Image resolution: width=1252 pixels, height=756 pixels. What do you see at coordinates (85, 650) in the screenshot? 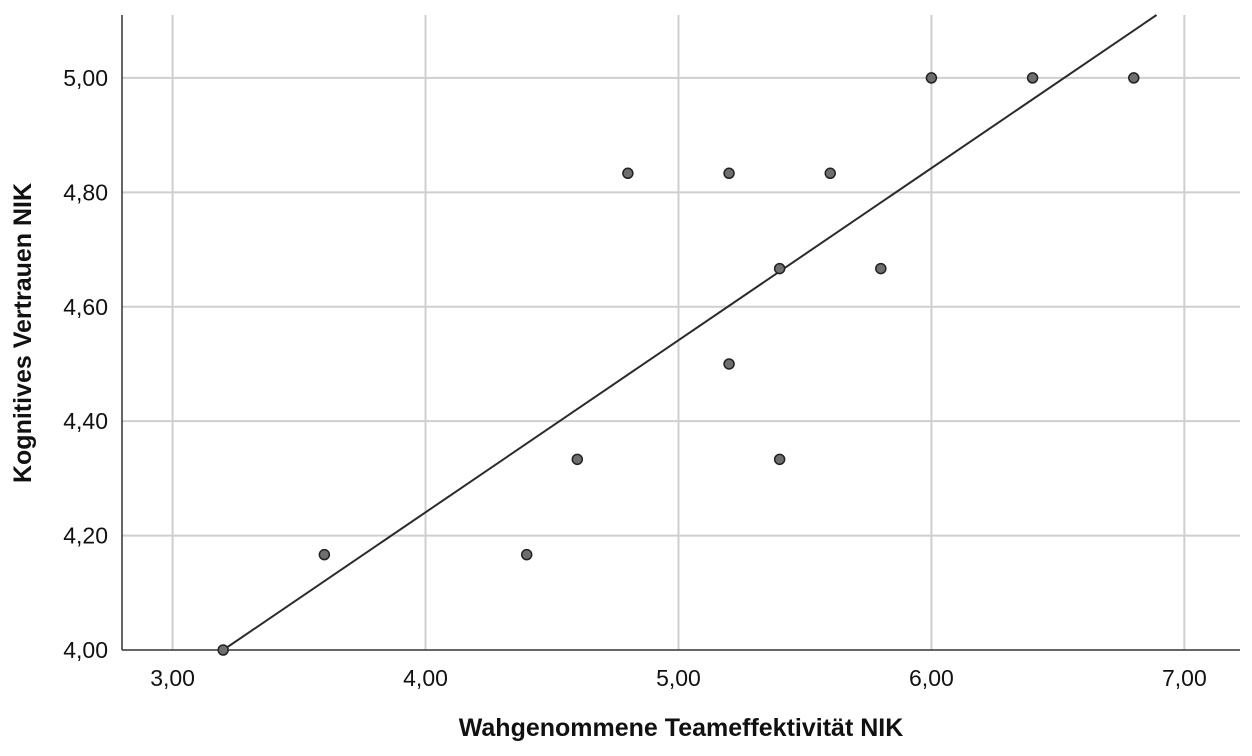
I see `y-tick-label: 4,00` at bounding box center [85, 650].